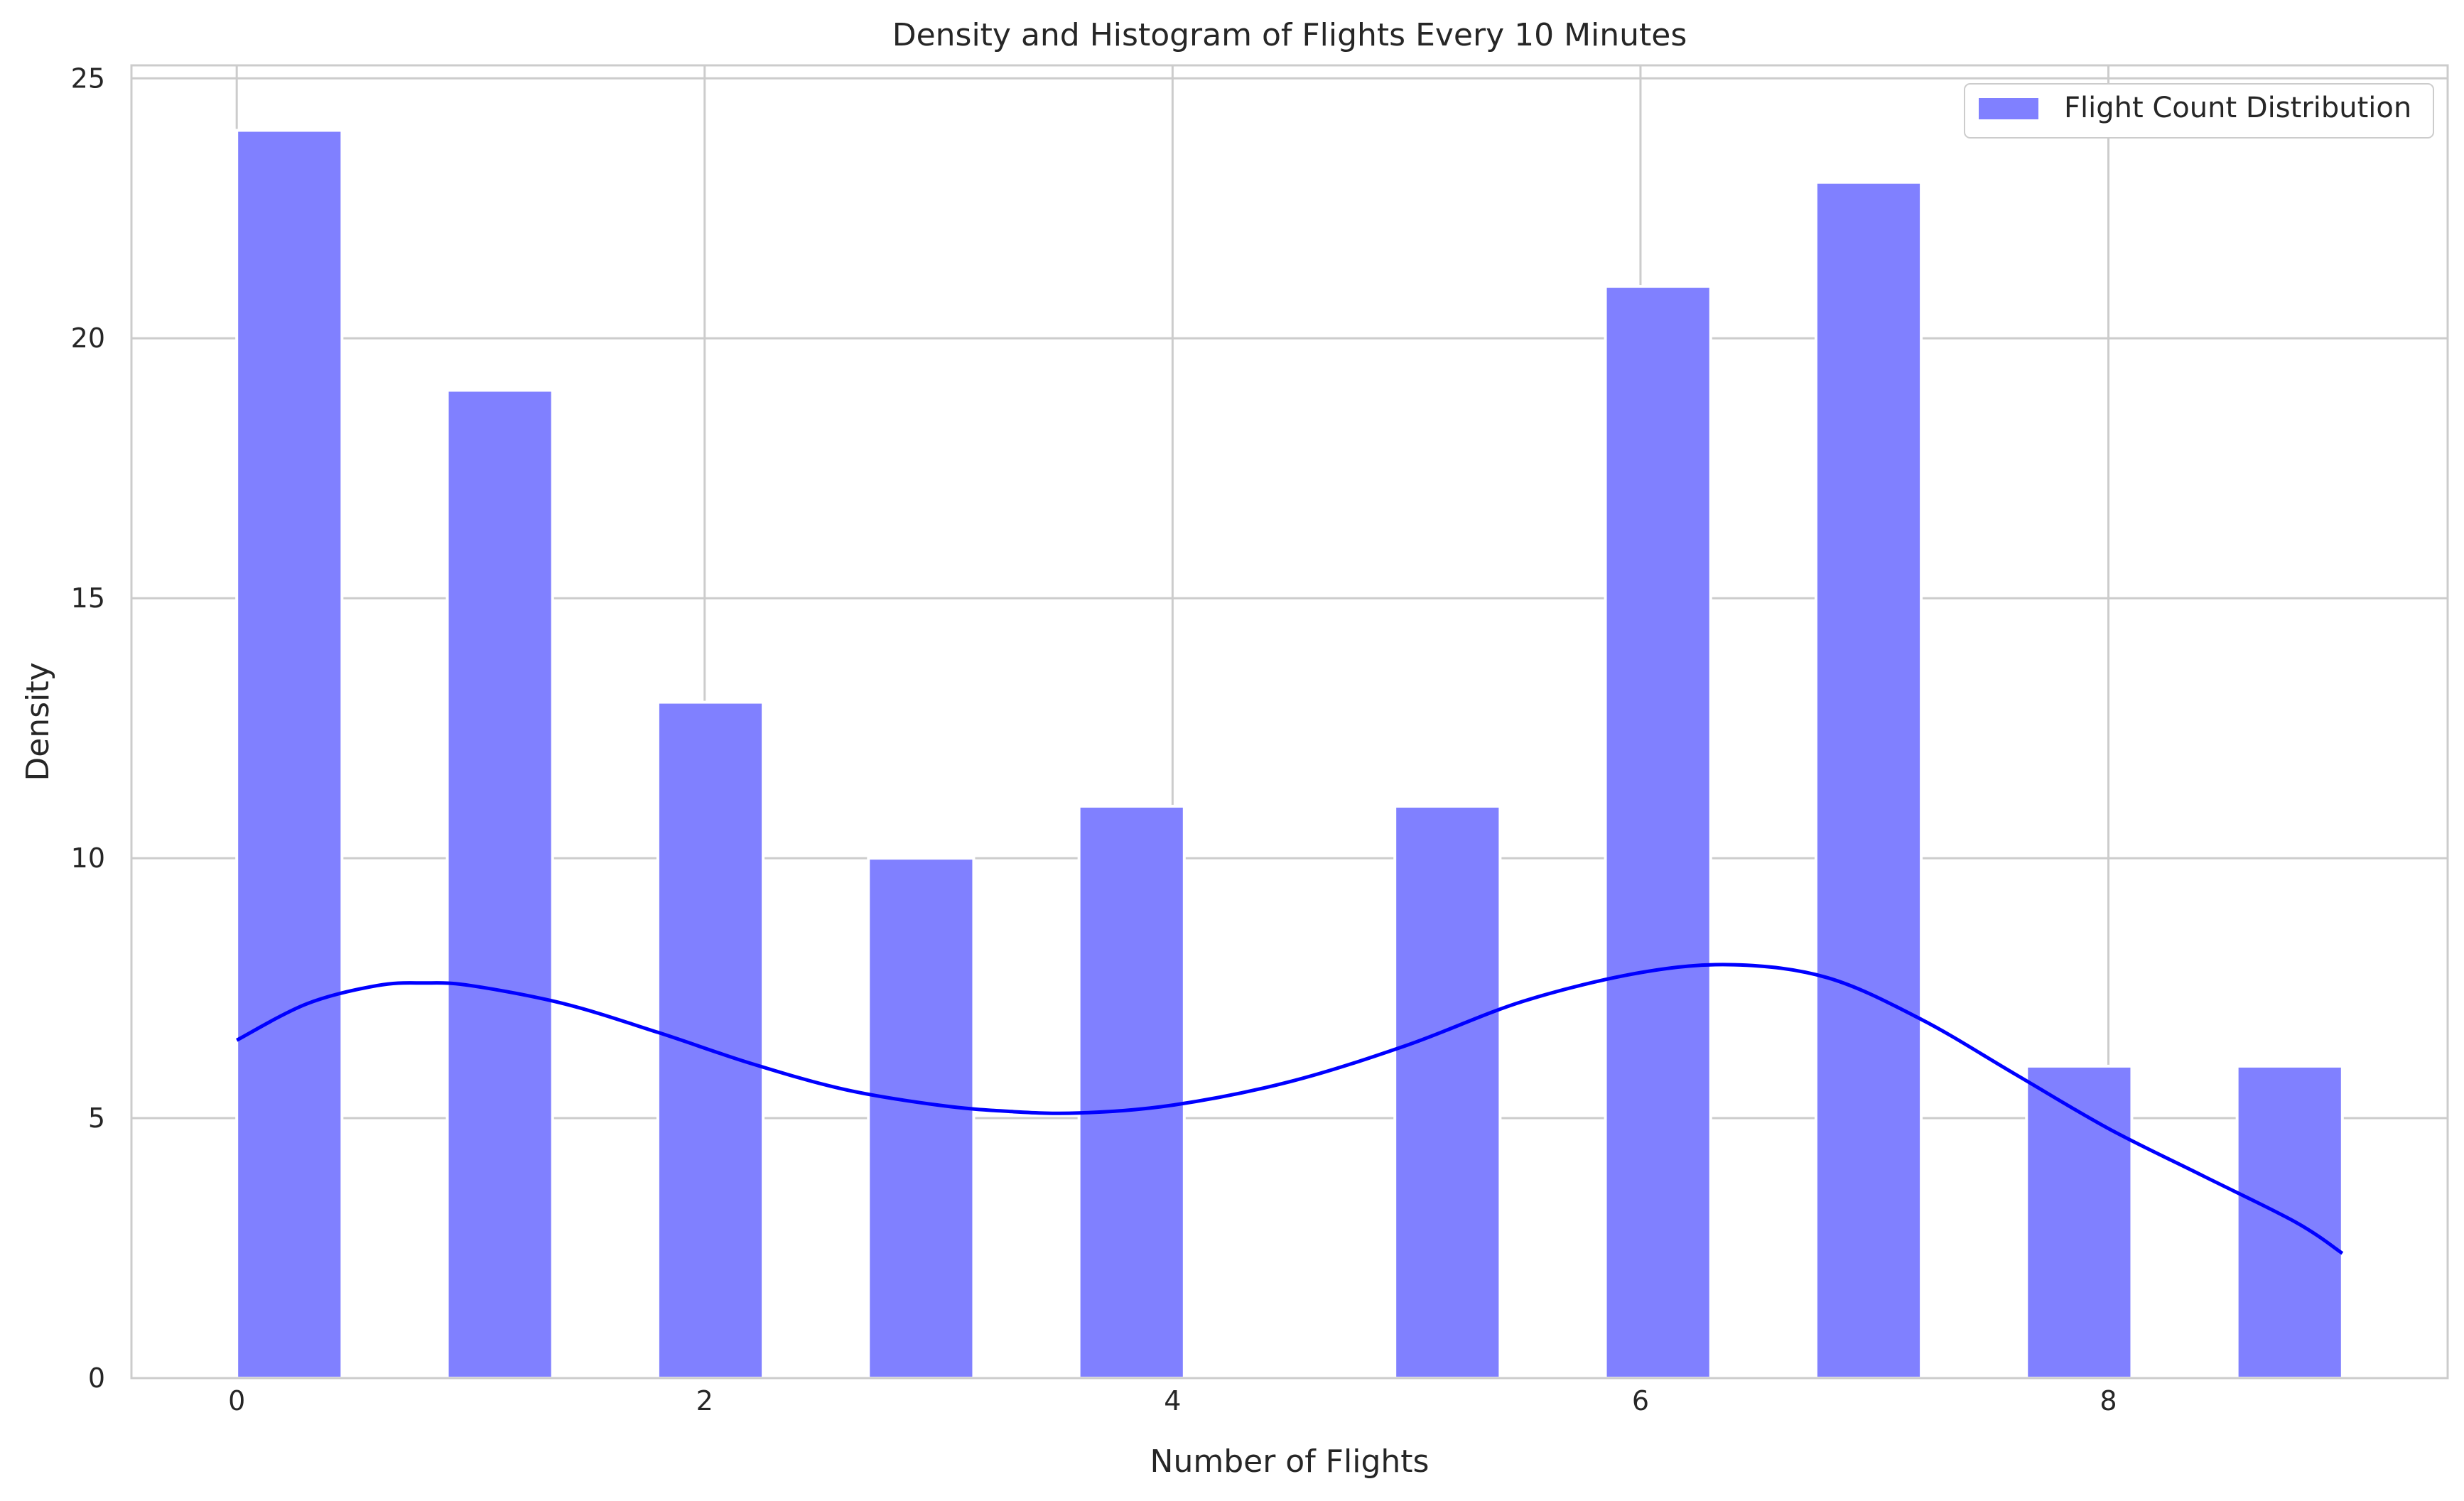 The image size is (2464, 1501). I want to click on legend-label: Flight Count Distribution, so click(2238, 108).